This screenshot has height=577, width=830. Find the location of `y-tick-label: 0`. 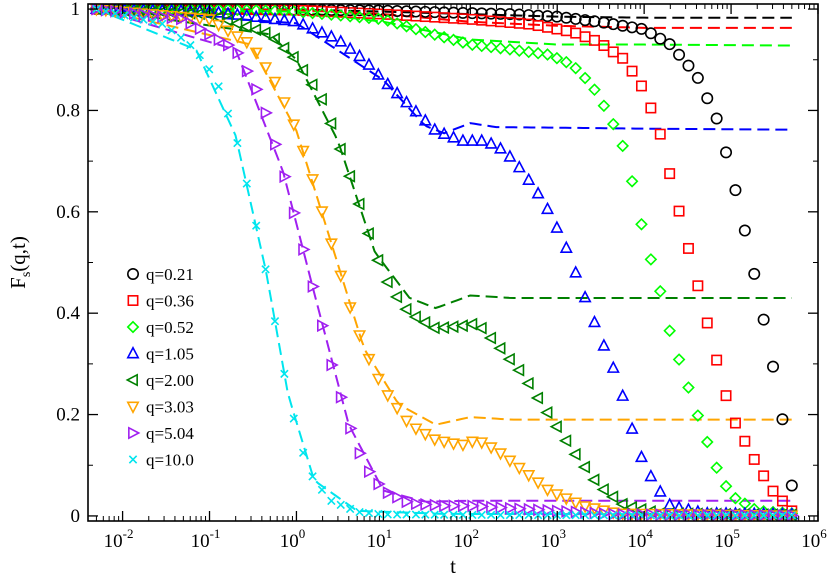

y-tick-label: 0 is located at coordinates (76, 516).